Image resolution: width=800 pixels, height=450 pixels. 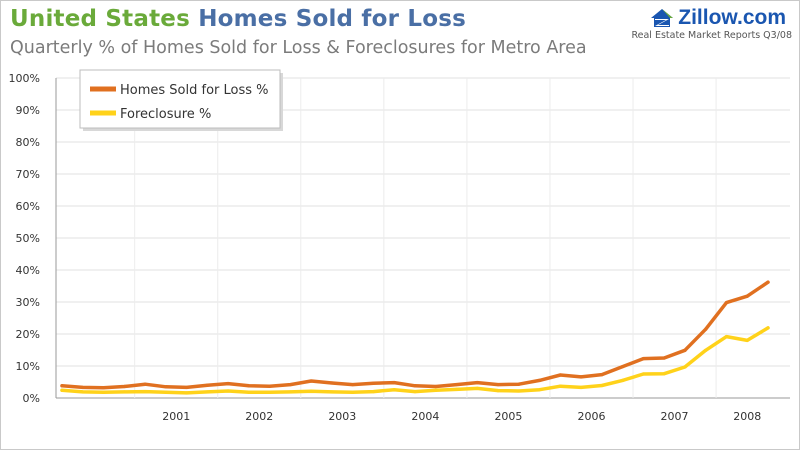 I want to click on legend-label: Foreclosure %, so click(x=165, y=114).